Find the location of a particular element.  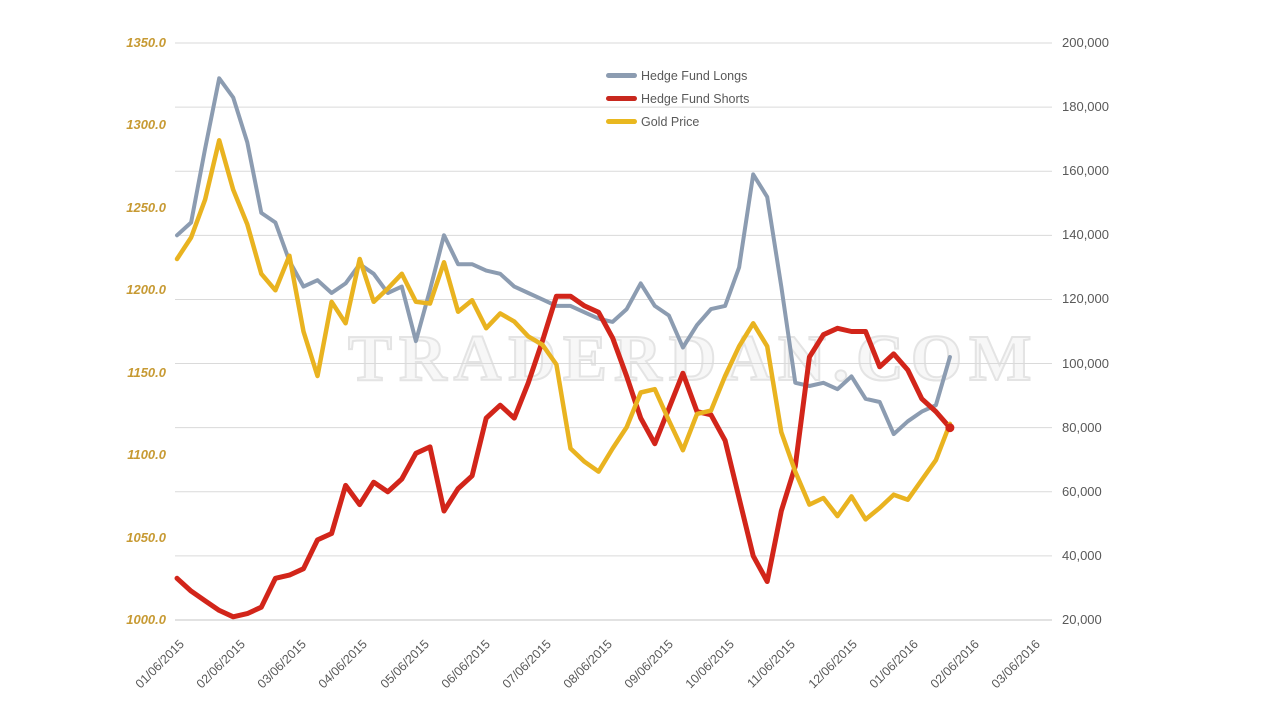

series-end-marker-hedge-fund-shorts is located at coordinates (950, 428).